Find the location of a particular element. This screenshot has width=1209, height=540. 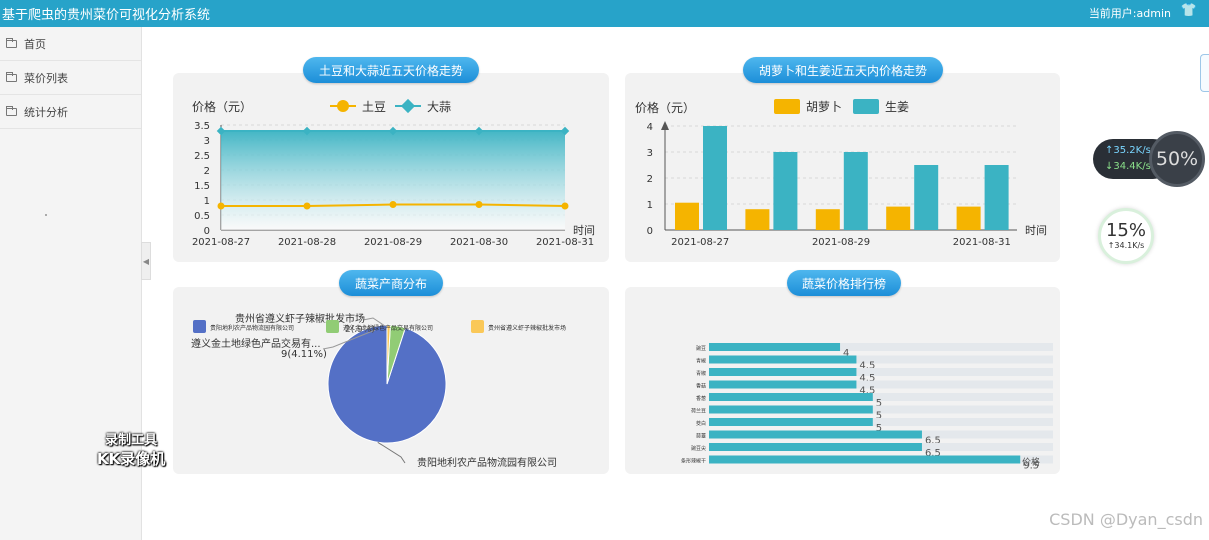

legend-label: 大蒜 is located at coordinates (439, 107).